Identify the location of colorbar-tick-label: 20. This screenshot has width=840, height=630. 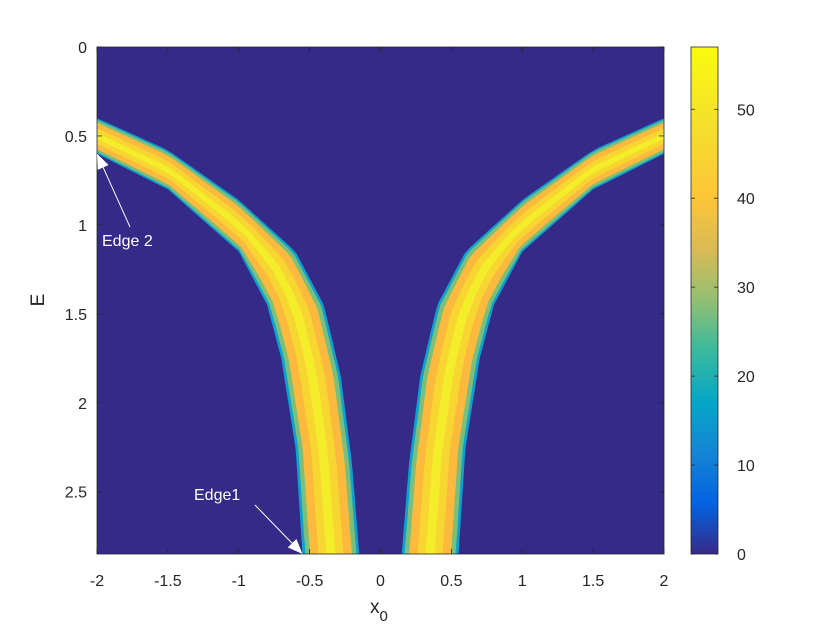
(746, 377).